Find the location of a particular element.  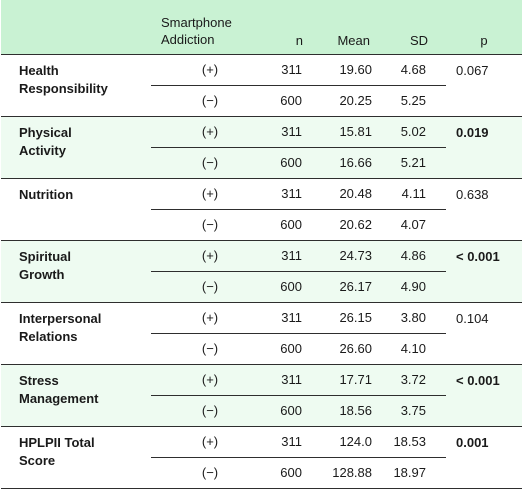

sd-value: 5.25 is located at coordinates (416, 101).